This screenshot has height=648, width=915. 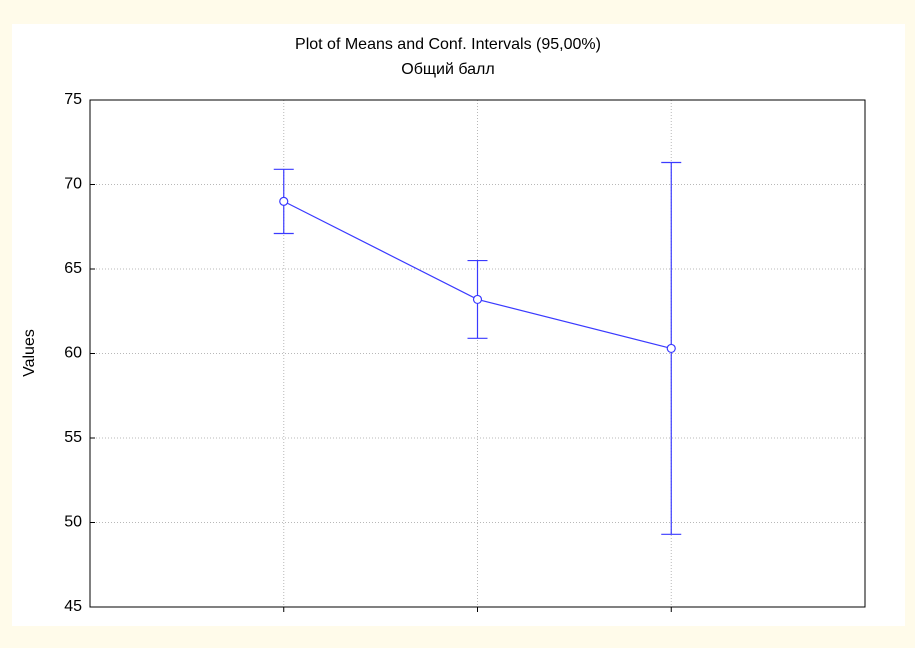 I want to click on y-tick-label: 70, so click(x=73, y=184).